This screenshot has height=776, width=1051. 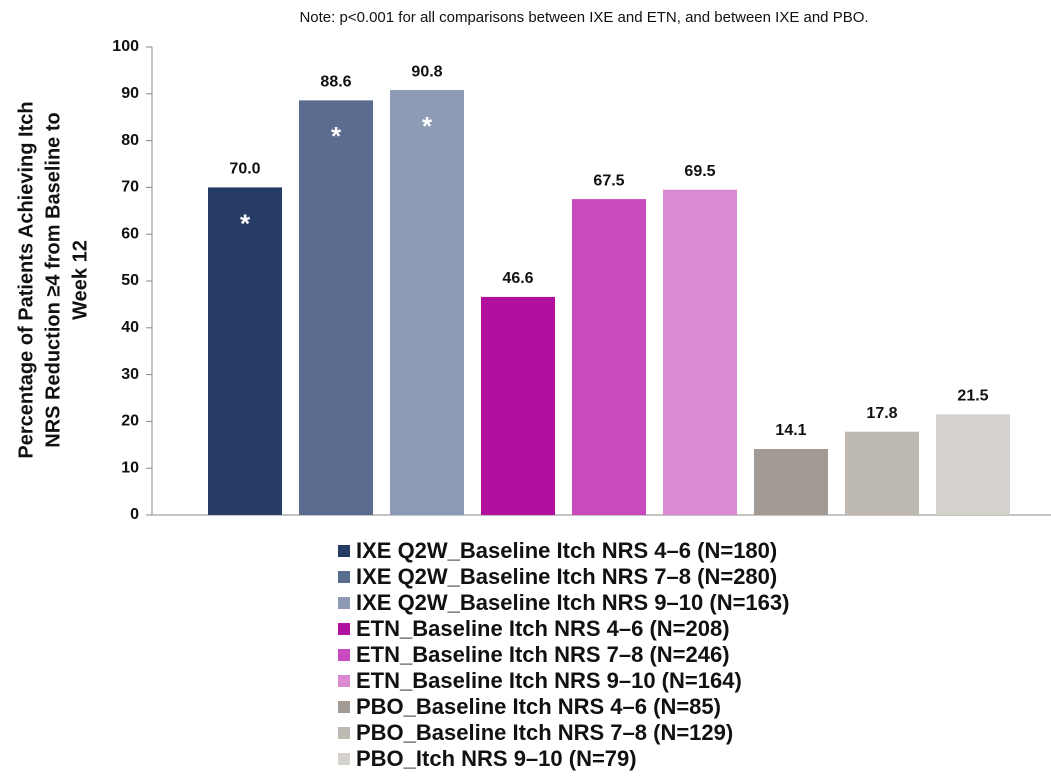 What do you see at coordinates (517, 278) in the screenshot?
I see `value-label: 46.6` at bounding box center [517, 278].